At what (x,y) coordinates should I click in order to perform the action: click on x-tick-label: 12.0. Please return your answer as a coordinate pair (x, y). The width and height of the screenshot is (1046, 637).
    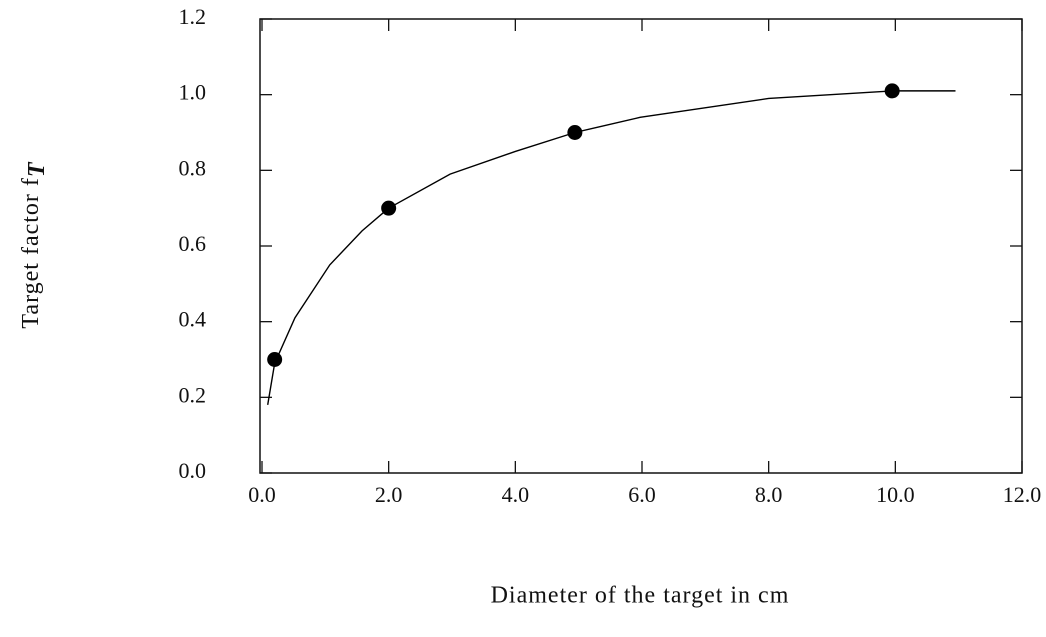
    Looking at the image, I should click on (1022, 494).